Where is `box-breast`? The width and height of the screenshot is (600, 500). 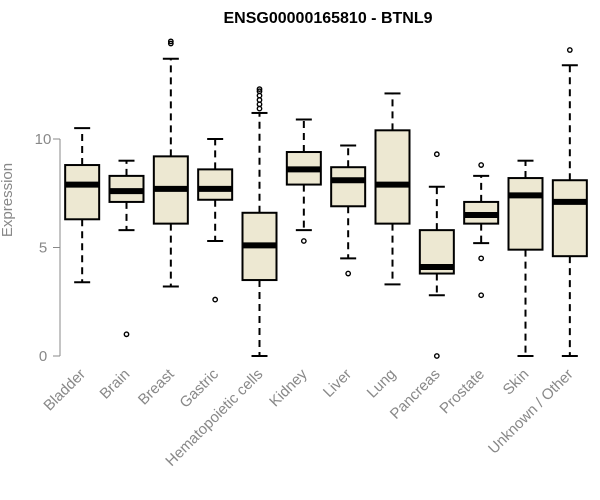
box-breast is located at coordinates (170, 163).